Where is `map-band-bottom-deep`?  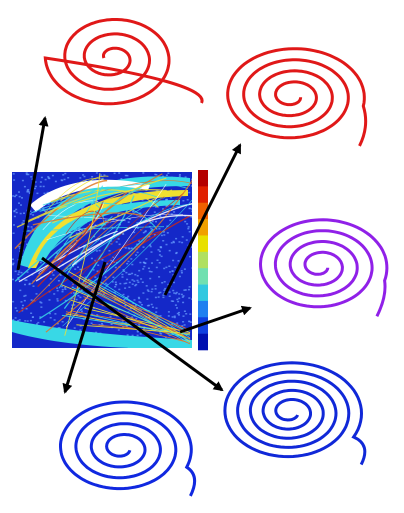
map-band-bottom-deep is located at coordinates (71, 340).